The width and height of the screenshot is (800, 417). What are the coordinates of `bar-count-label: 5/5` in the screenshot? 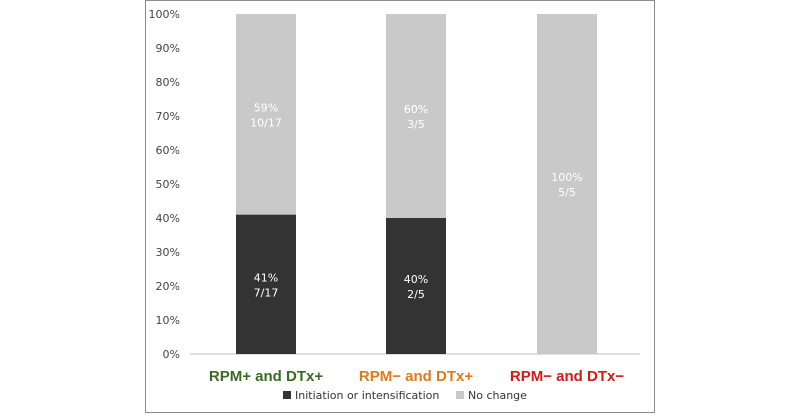 It's located at (567, 192).